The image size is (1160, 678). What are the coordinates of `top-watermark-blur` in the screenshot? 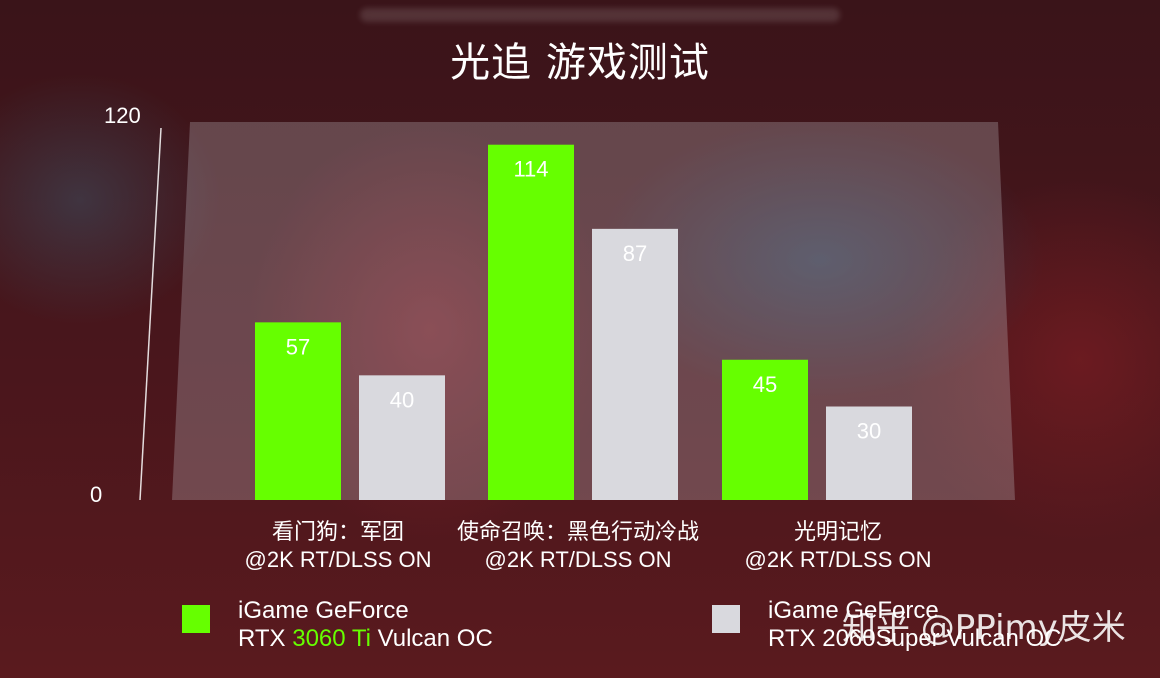 It's located at (600, 15).